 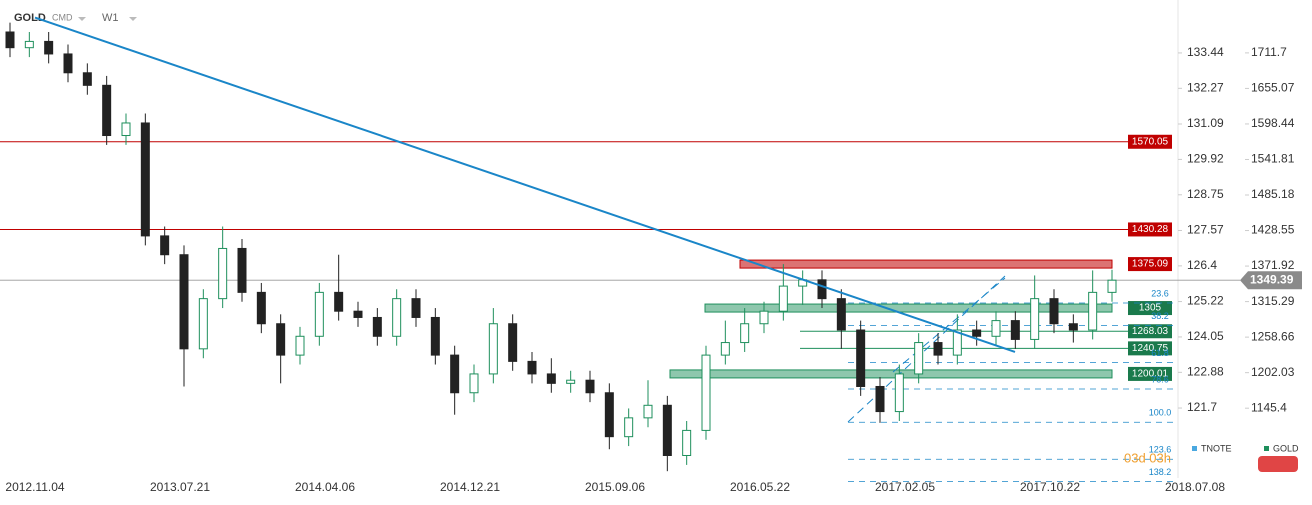 I want to click on timeframe: W1, so click(x=110, y=18).